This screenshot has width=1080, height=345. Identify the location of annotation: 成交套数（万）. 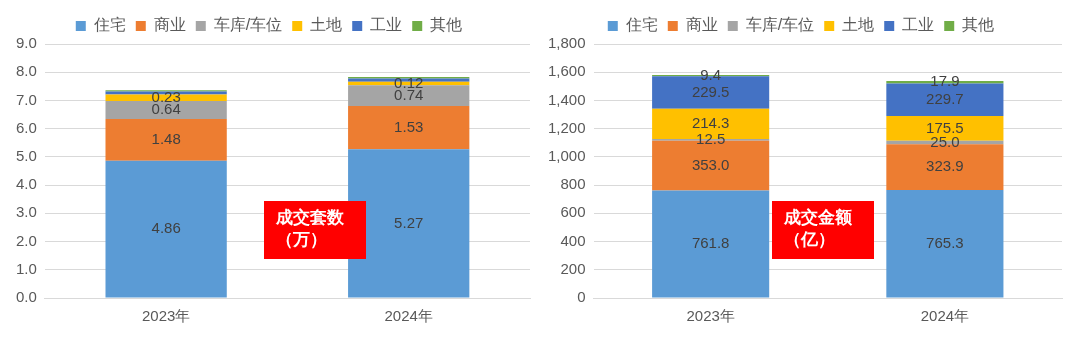
(315, 230).